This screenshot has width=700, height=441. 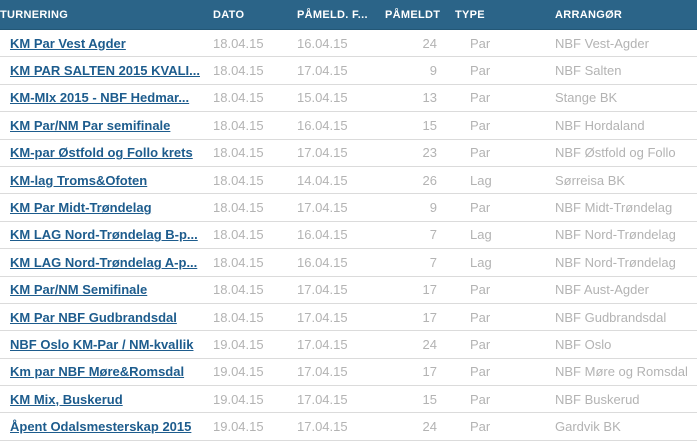 I want to click on tournament-name-cell: KM Par Vest Agder, so click(x=106, y=43).